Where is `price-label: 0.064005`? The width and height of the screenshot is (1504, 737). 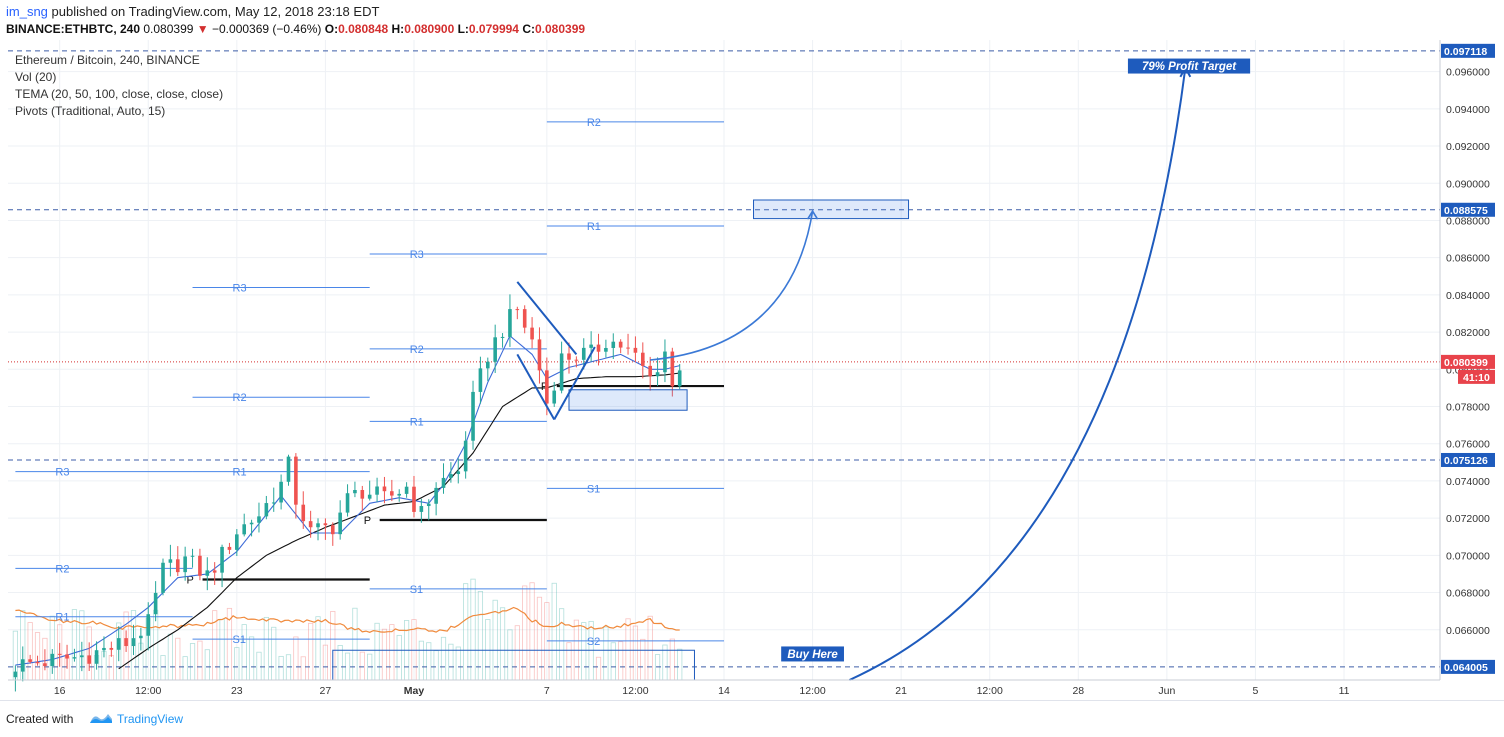 price-label: 0.064005 is located at coordinates (1466, 668).